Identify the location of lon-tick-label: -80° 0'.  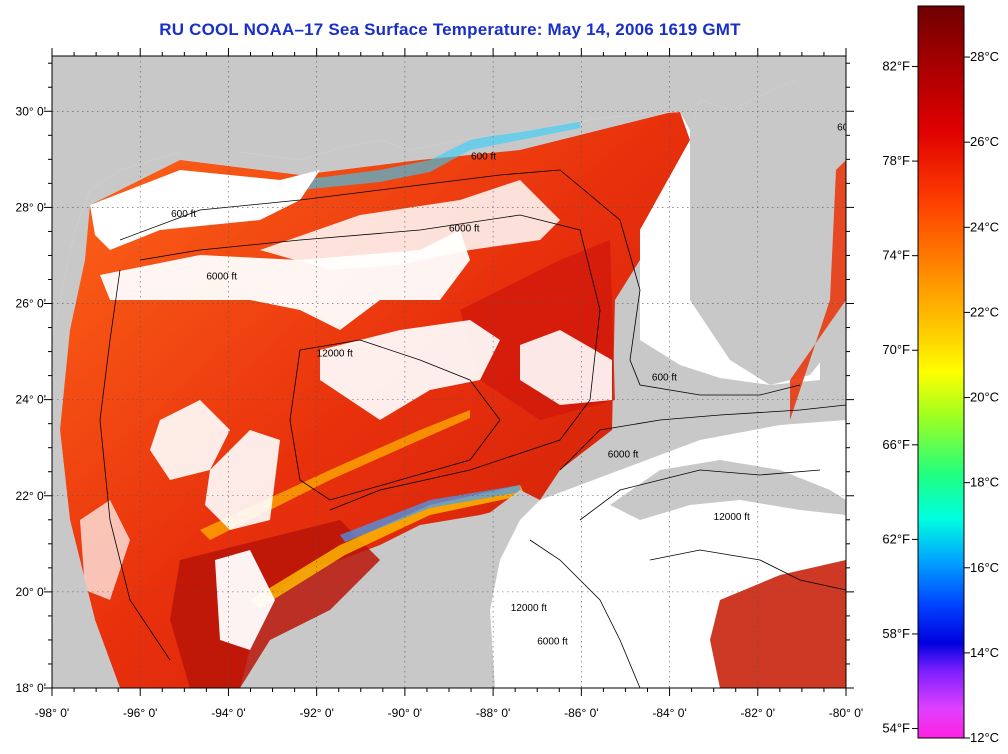
(846, 713).